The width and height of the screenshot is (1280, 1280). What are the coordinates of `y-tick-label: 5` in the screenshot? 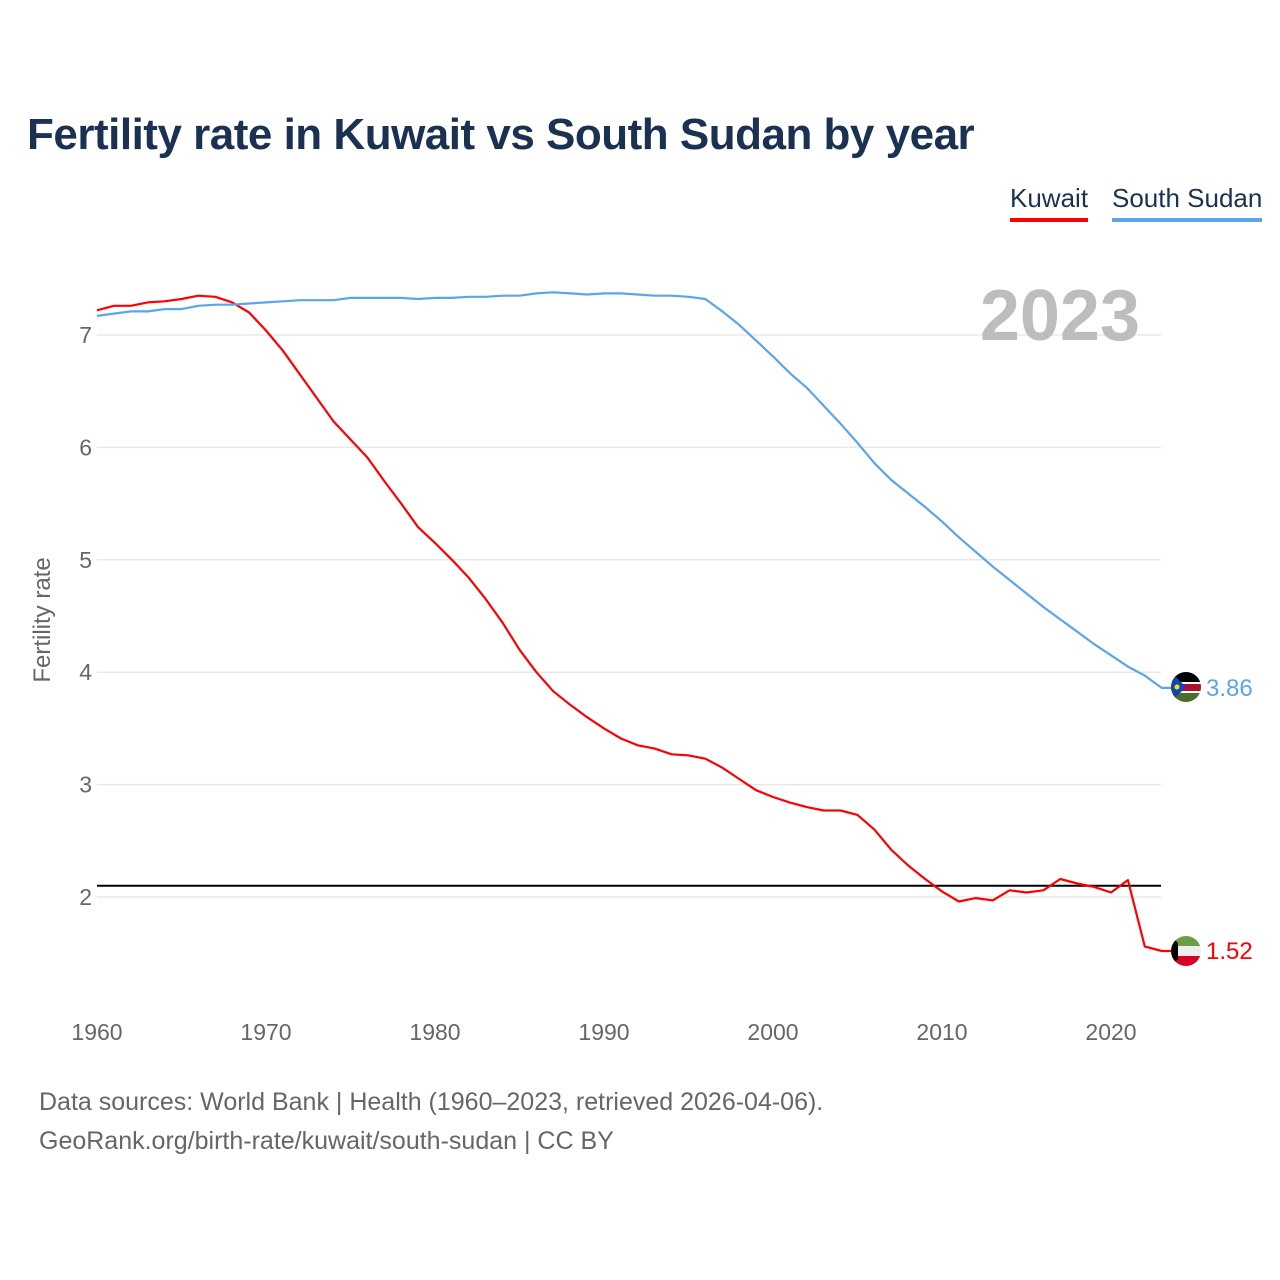 It's located at (85, 560).